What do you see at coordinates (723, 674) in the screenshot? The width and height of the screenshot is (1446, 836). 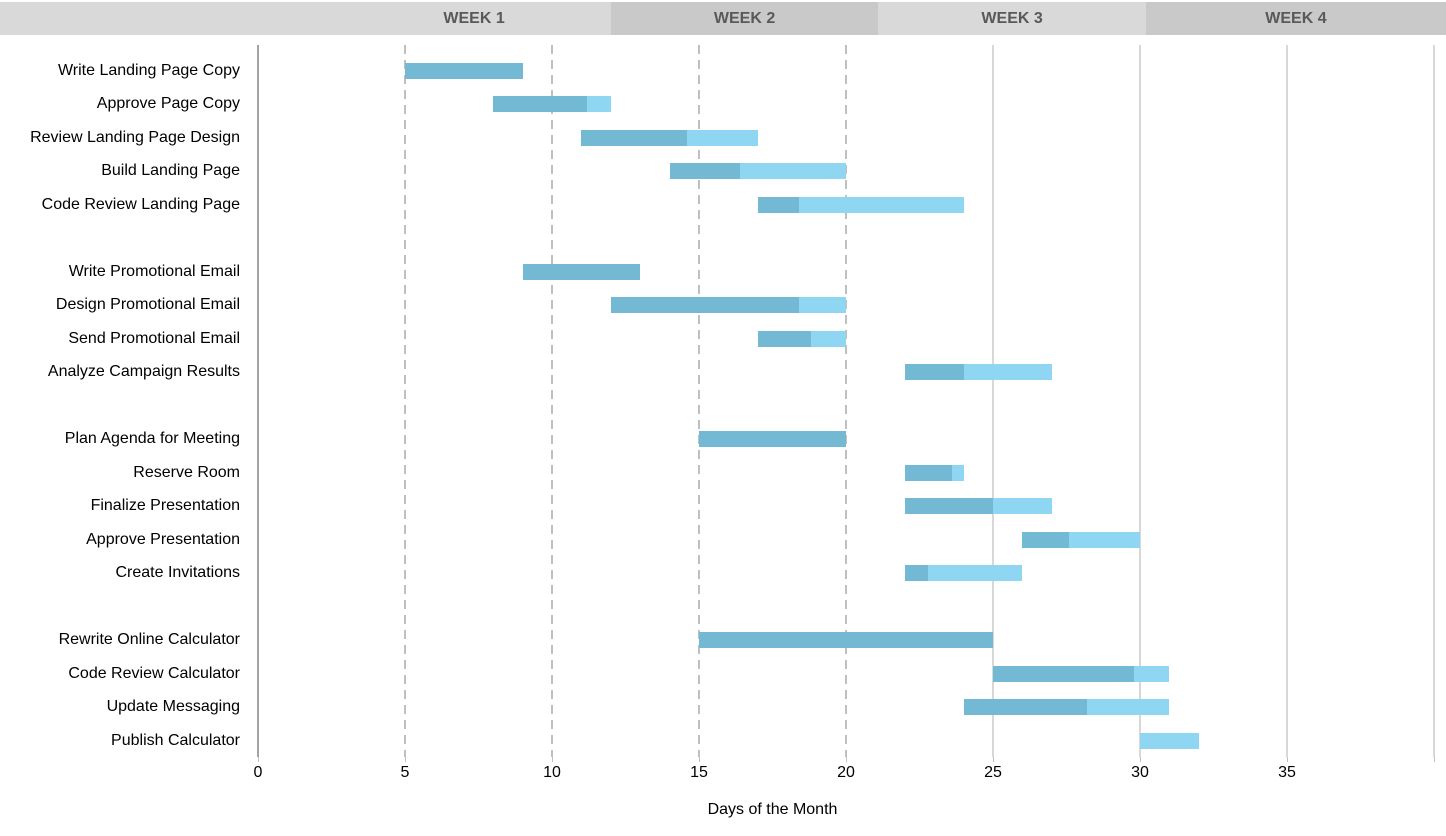 I see `task-row: Code Review Calculator` at bounding box center [723, 674].